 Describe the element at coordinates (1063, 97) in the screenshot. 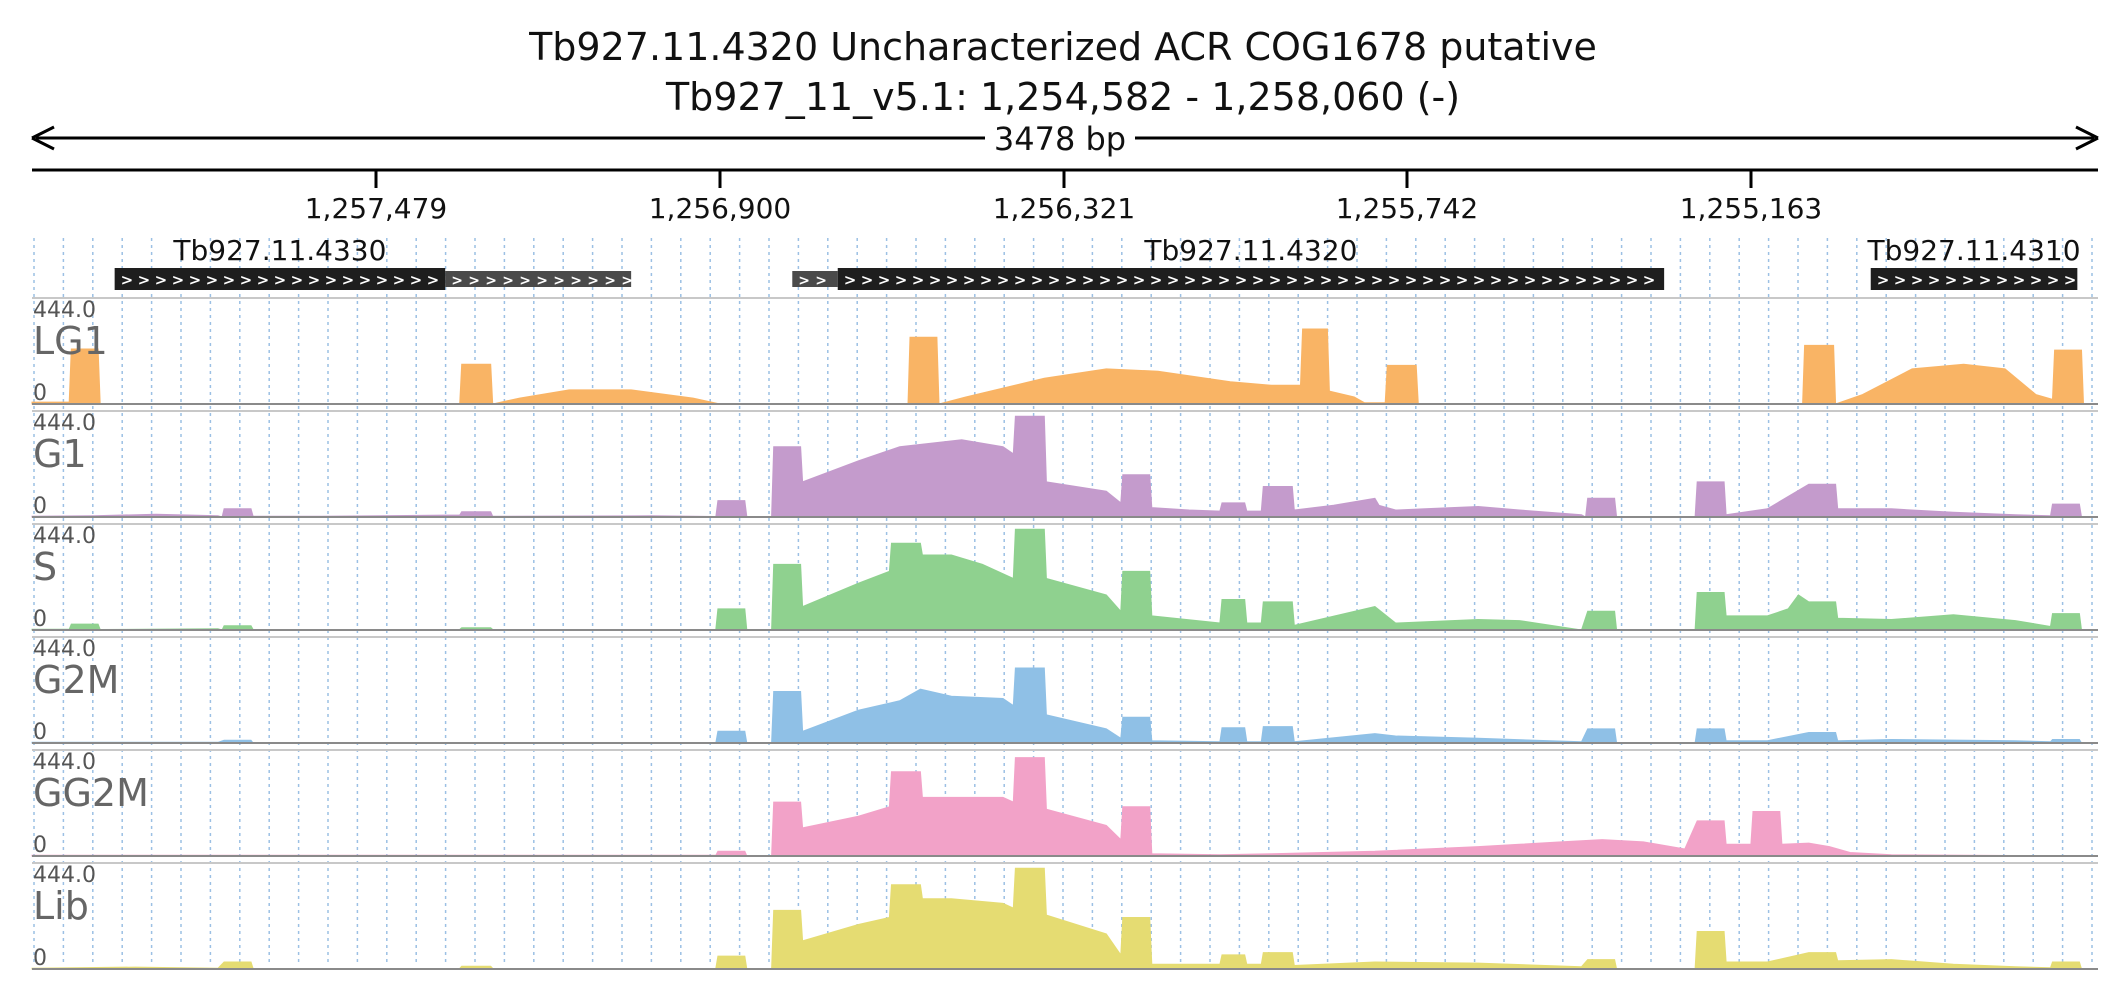

I see `chart-subtitle-region: Tb927_11_v5.1: 1,254,582 - 1,258,060 (-)` at that location.